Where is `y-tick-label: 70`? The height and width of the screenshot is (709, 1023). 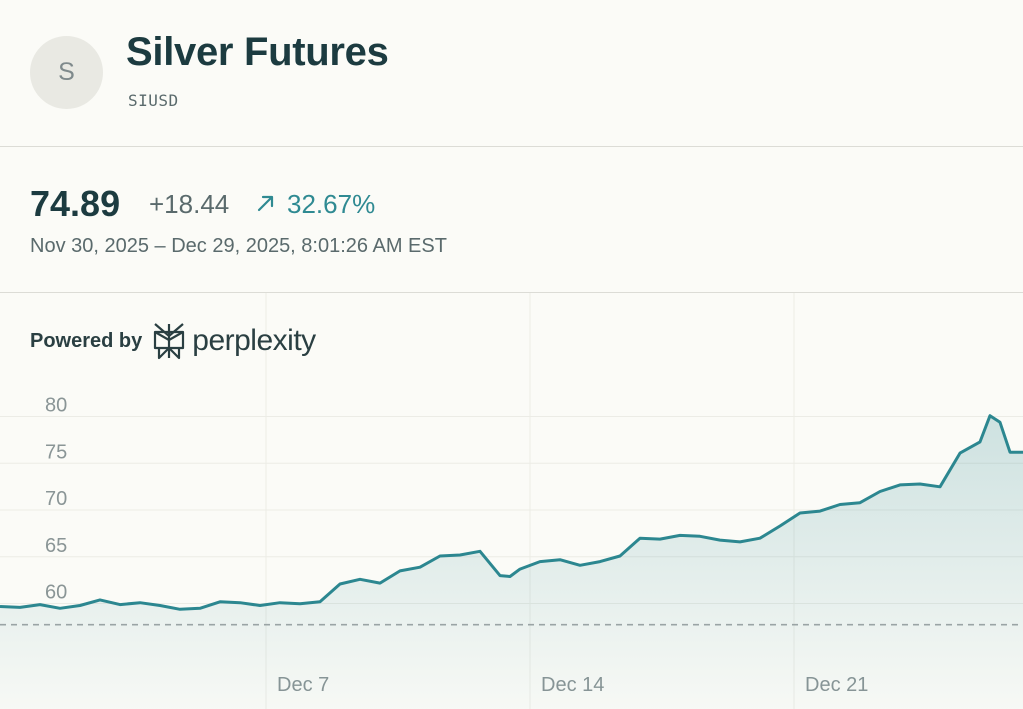 y-tick-label: 70 is located at coordinates (56, 499).